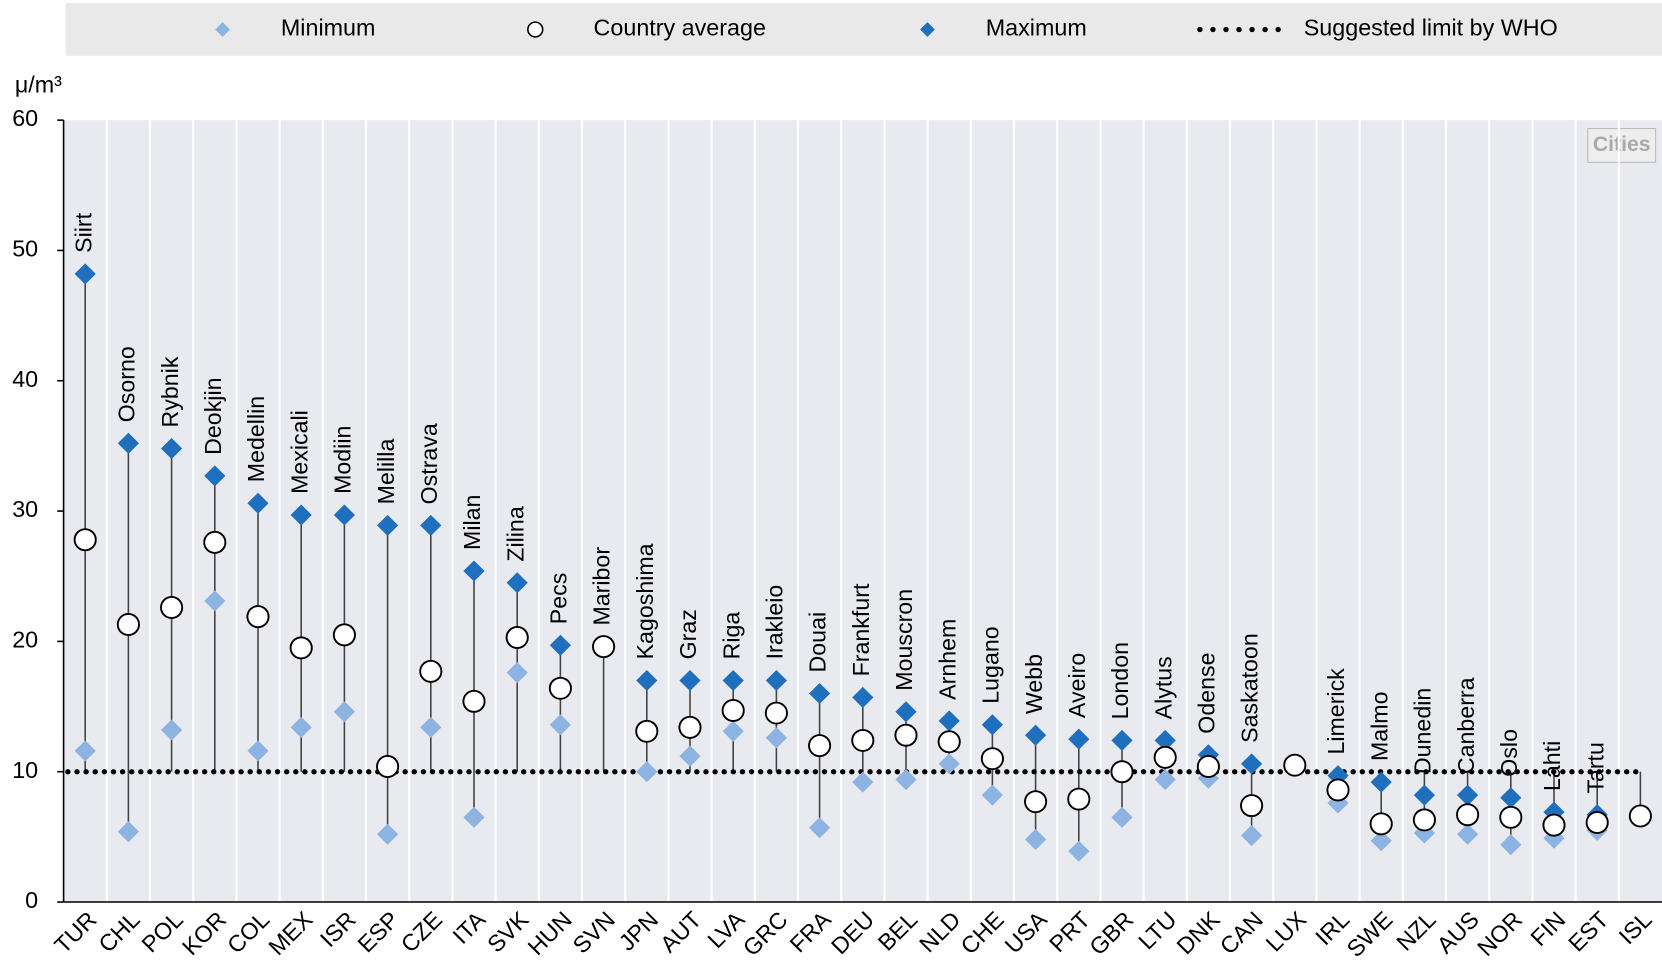 The image size is (1662, 980). What do you see at coordinates (1431, 28) in the screenshot?
I see `legend-label: Suggested limit by WHO` at bounding box center [1431, 28].